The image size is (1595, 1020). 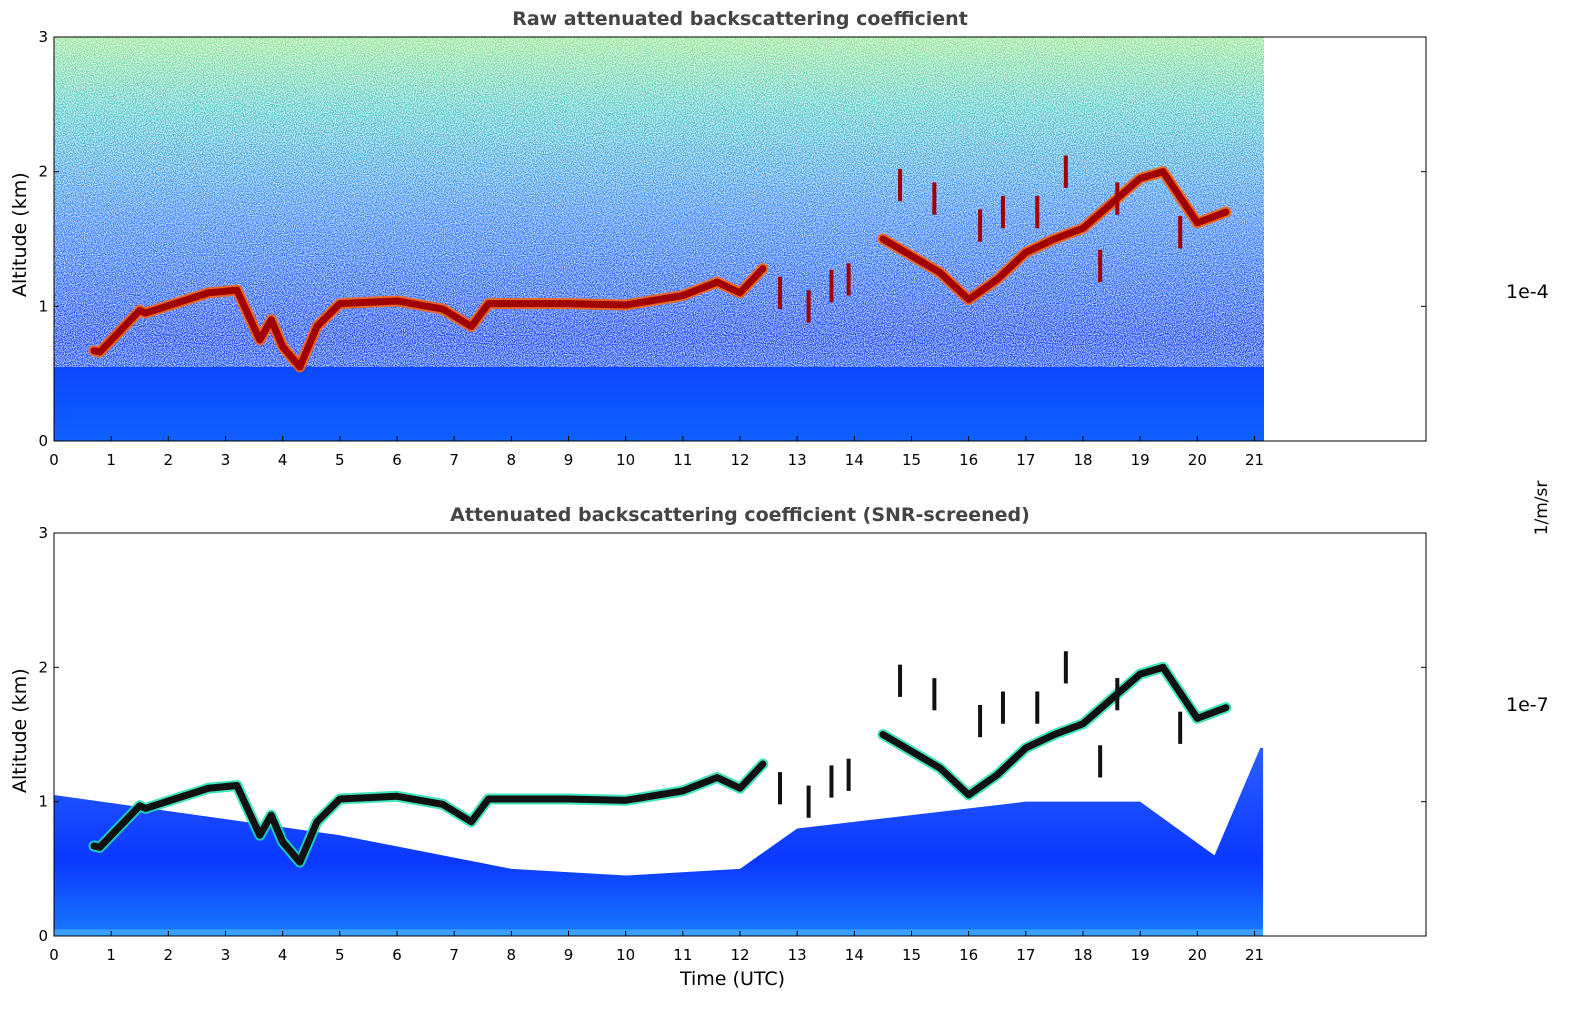 I want to click on colorbar-min-label: 1e-7, so click(x=1527, y=705).